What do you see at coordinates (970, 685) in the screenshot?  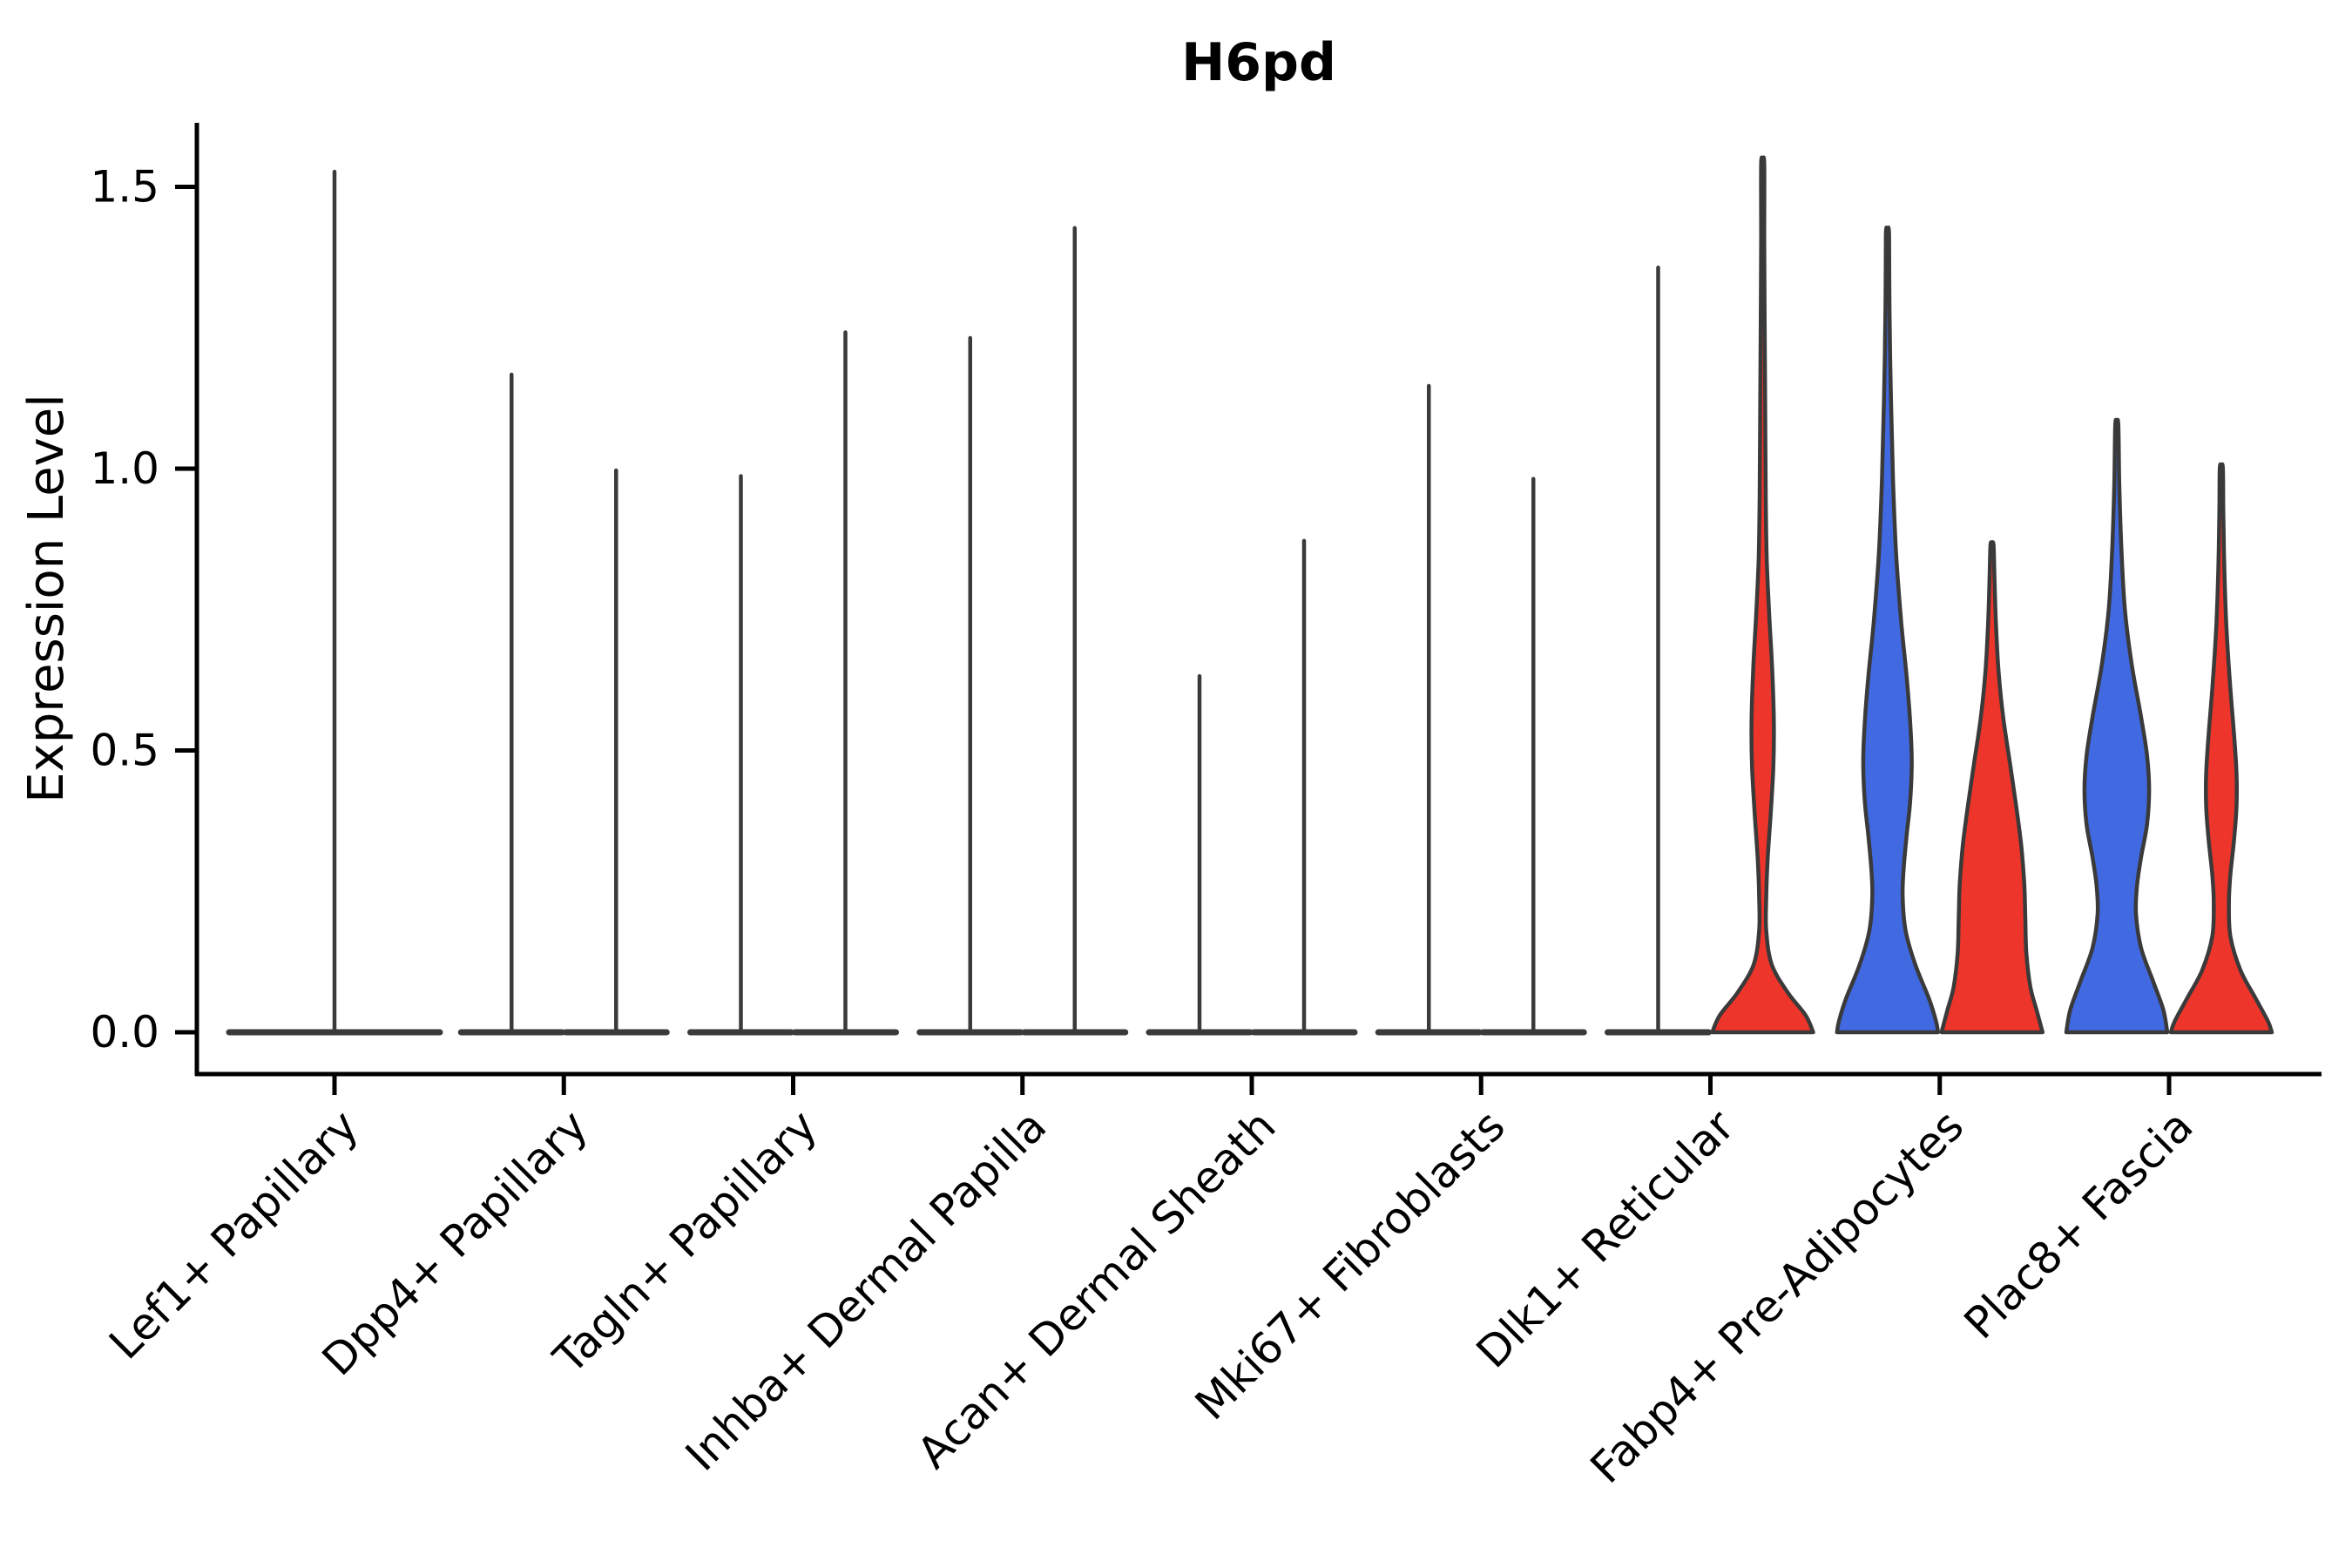 I see `violin-inhba-dermal-papilla-blue` at bounding box center [970, 685].